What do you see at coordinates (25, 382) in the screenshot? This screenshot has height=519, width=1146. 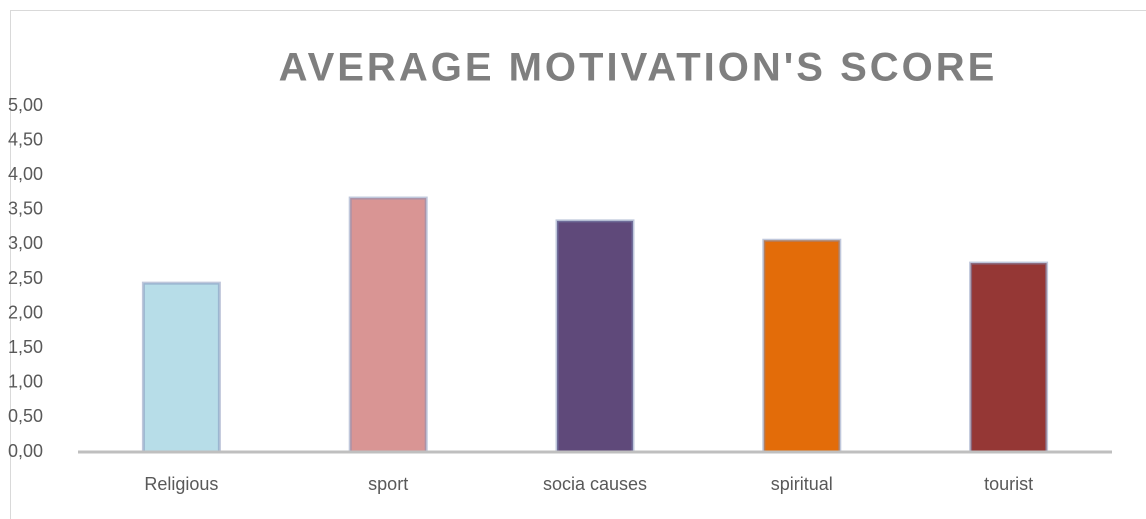 I see `y-tick-label: 1,00` at bounding box center [25, 382].